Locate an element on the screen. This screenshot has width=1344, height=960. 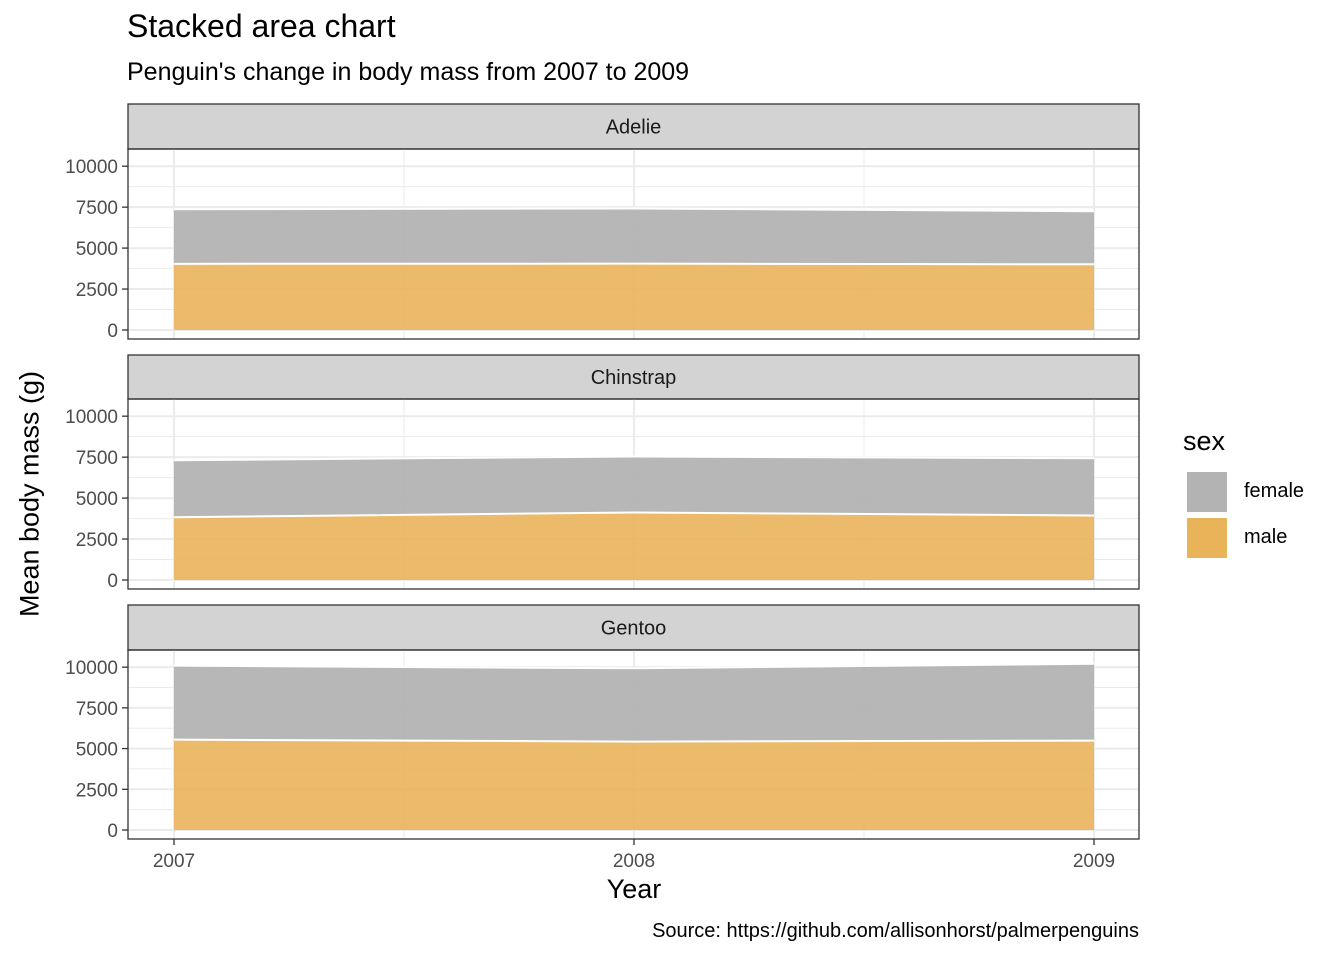
legend-label-male: male is located at coordinates (1266, 537).